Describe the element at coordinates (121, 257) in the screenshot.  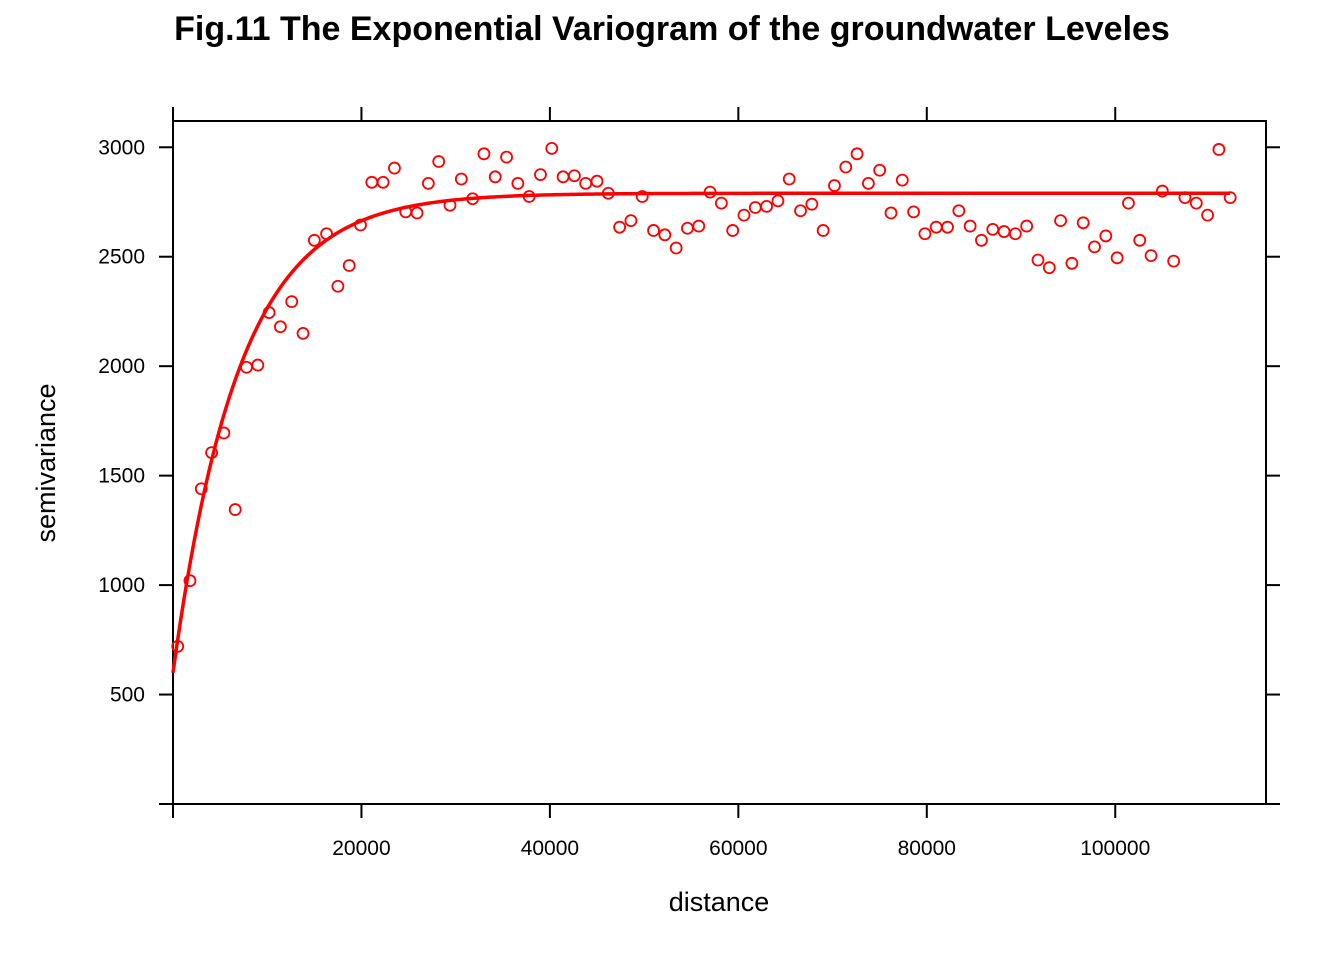
I see `y-tick-label: 2500` at that location.